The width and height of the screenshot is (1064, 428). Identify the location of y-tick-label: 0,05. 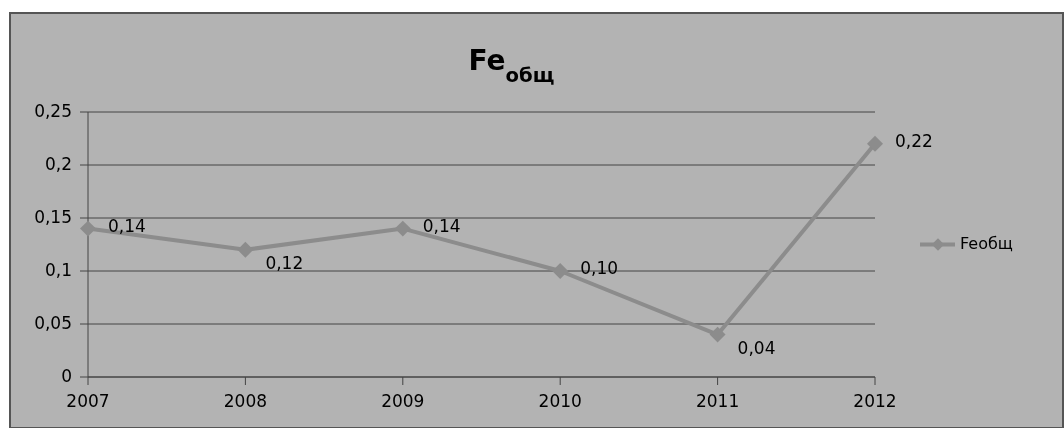
(53, 323).